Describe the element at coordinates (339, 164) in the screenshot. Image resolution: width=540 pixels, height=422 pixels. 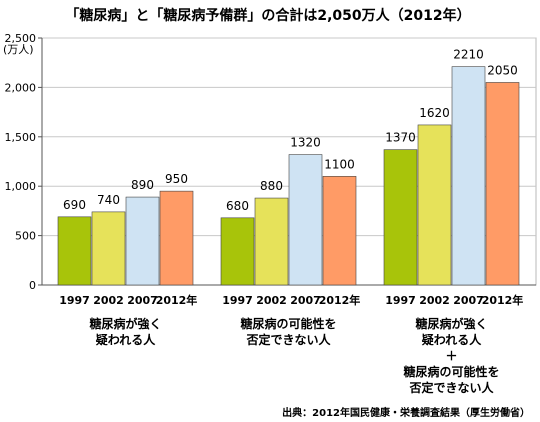
I see `data-label: 1100` at that location.